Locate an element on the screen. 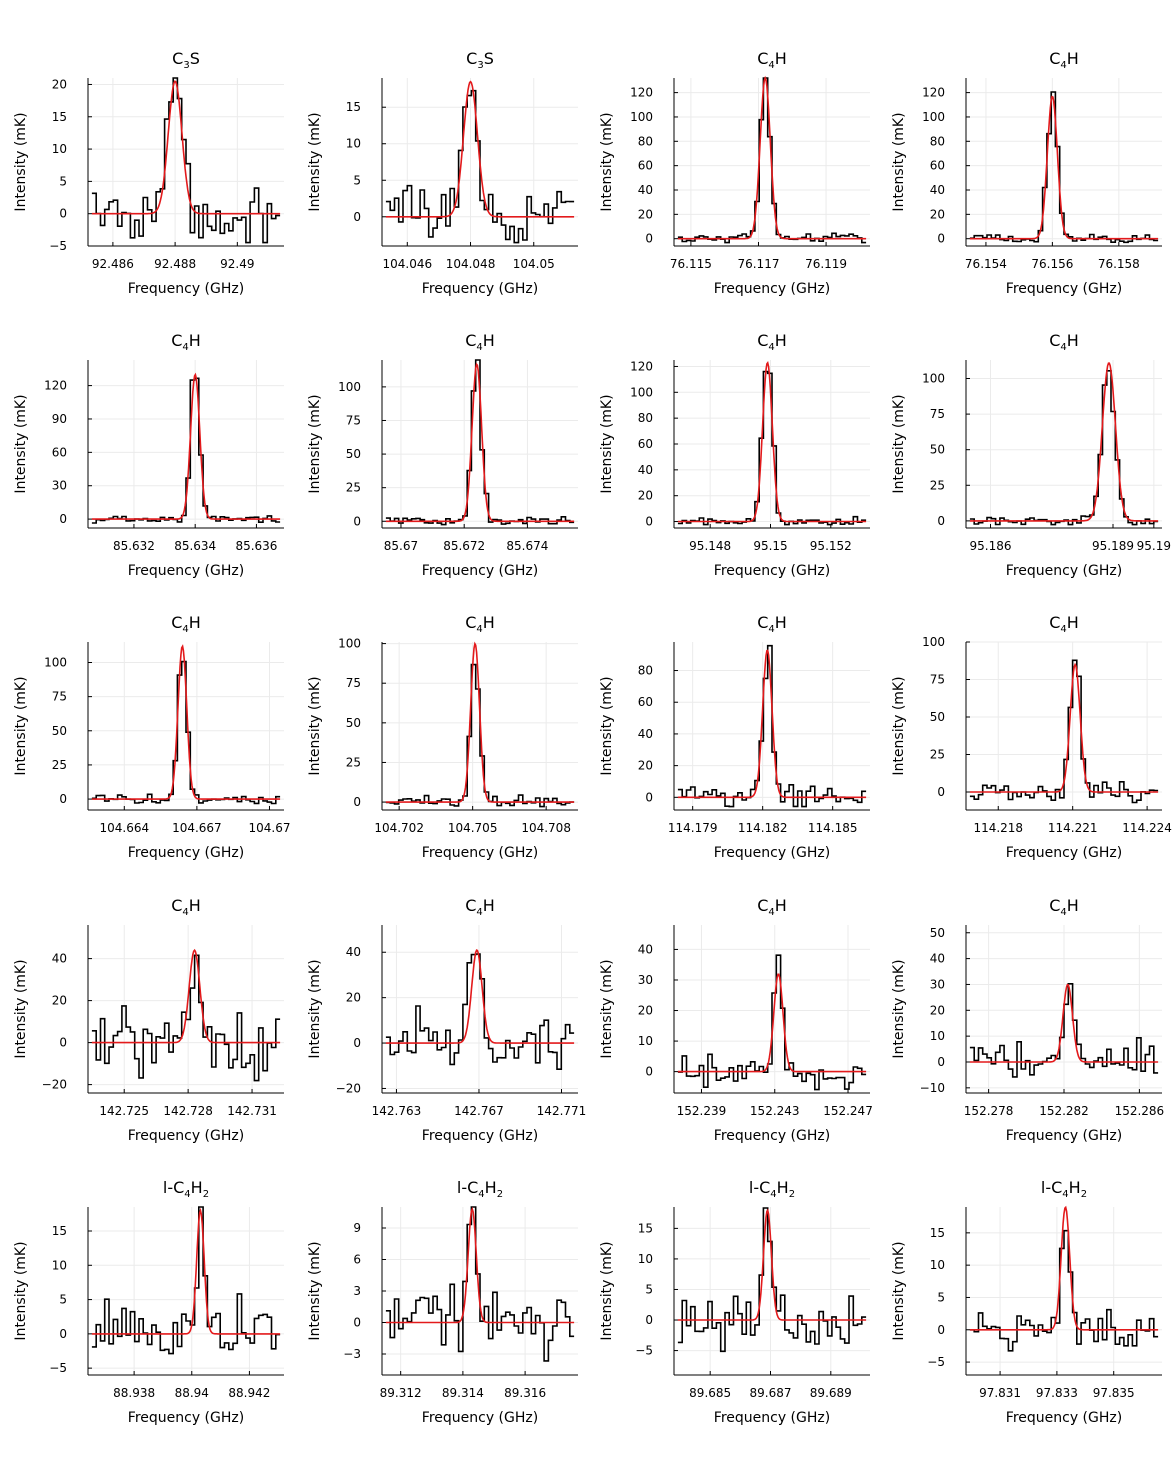 This screenshot has width=1172, height=1465. x-tick-label: 95.15 is located at coordinates (770, 546).